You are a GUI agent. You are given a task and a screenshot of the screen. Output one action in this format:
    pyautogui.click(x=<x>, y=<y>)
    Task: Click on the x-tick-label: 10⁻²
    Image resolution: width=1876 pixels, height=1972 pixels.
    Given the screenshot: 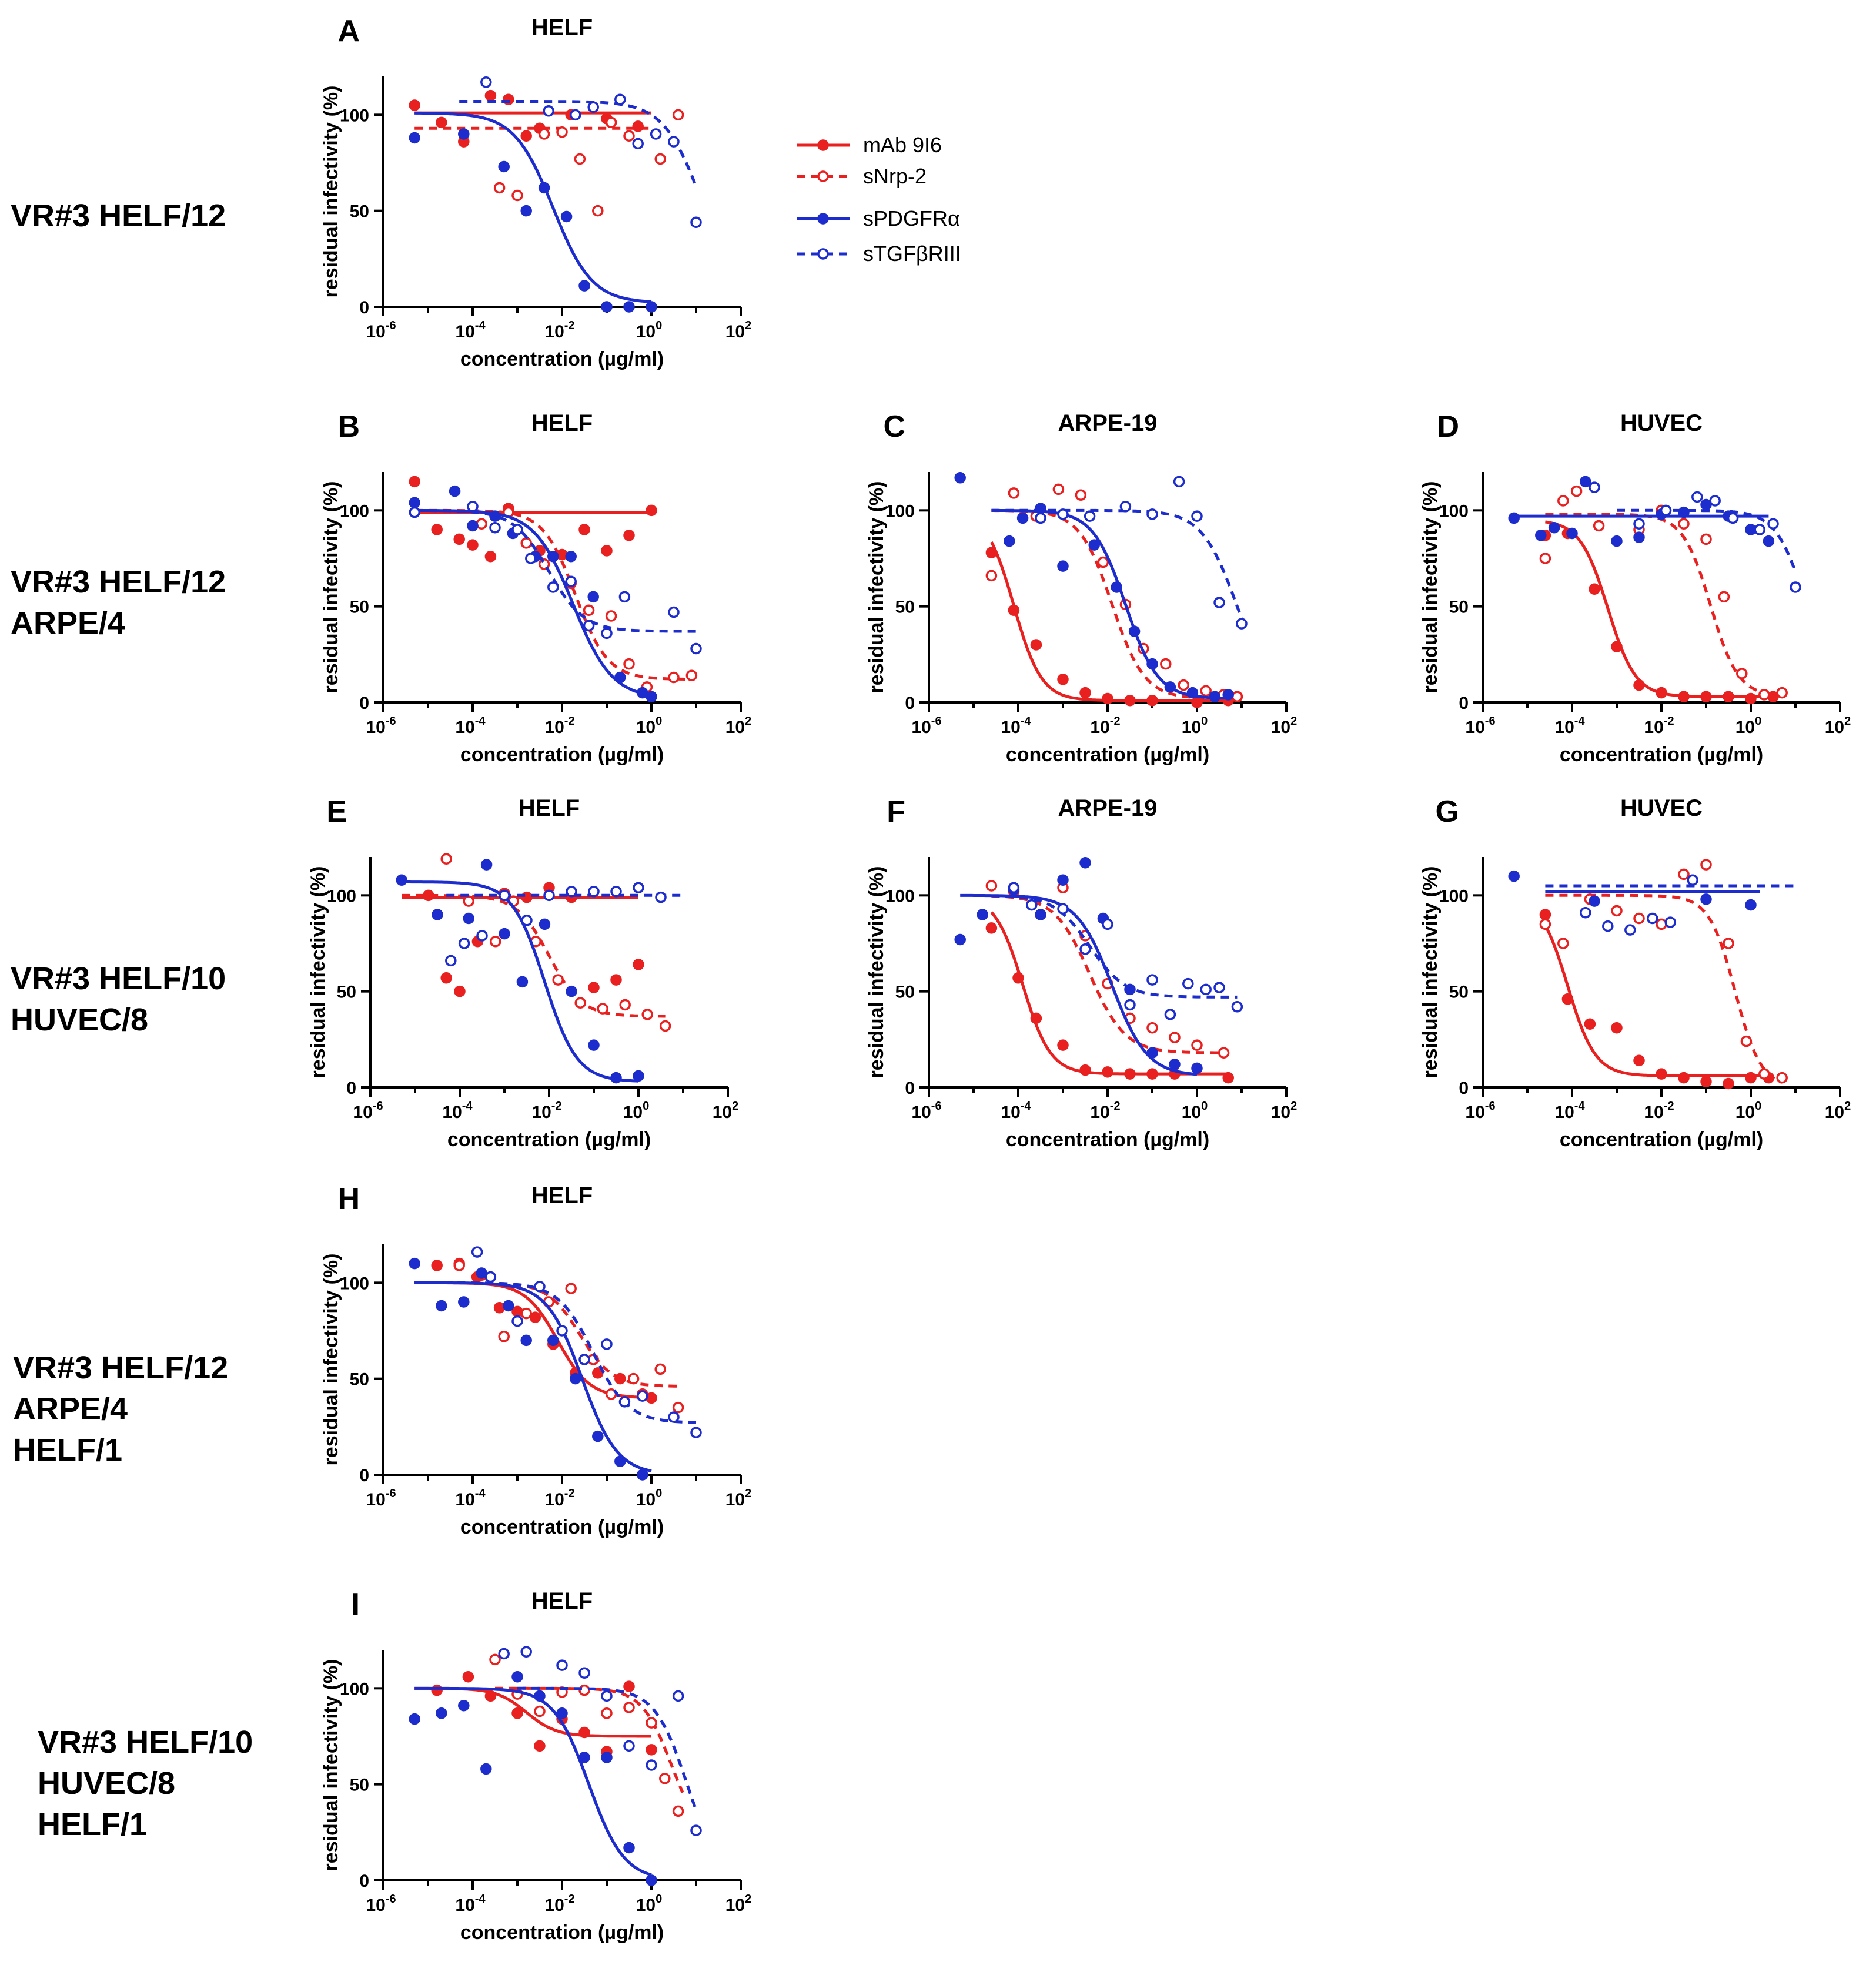 What is the action you would take?
    pyautogui.click(x=546, y=1111)
    